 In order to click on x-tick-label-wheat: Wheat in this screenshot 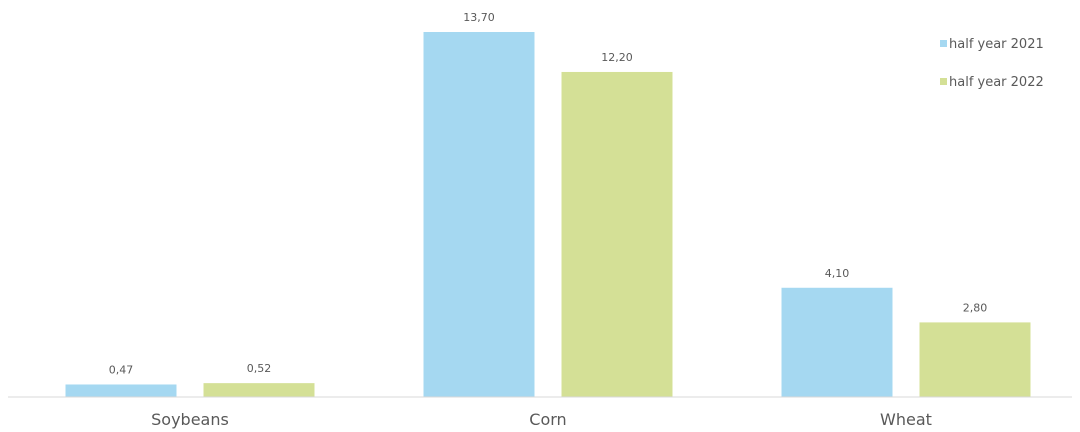, I will do `click(906, 419)`.